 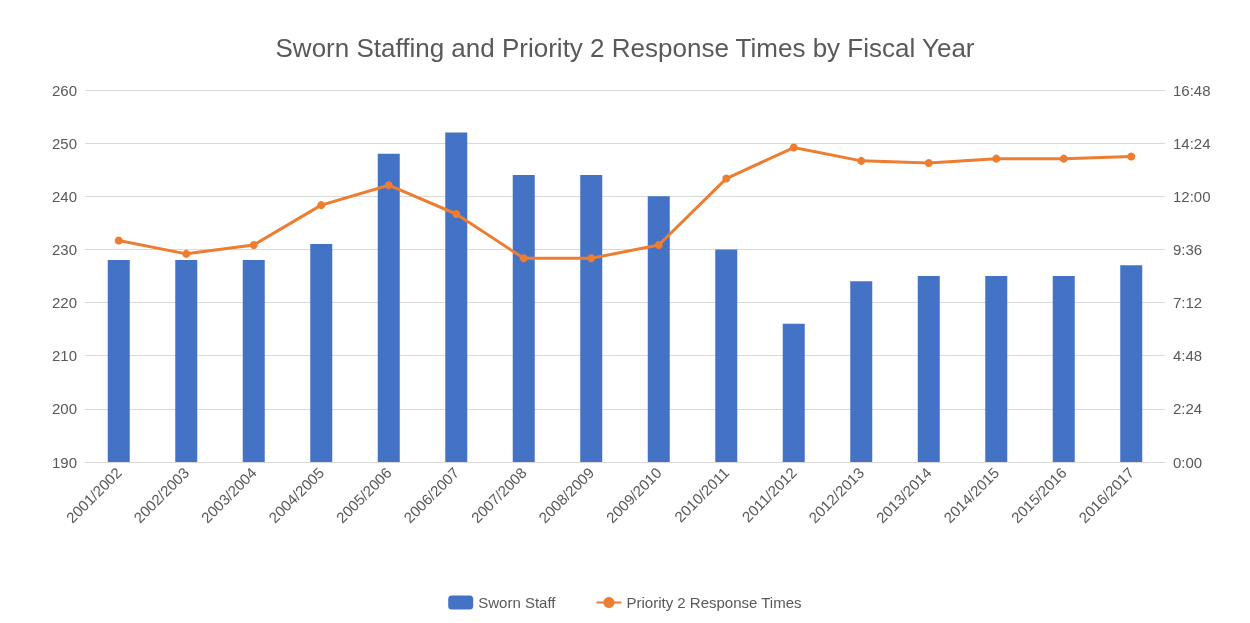 I want to click on legend-label: Priority 2 Response Times, so click(x=714, y=602).